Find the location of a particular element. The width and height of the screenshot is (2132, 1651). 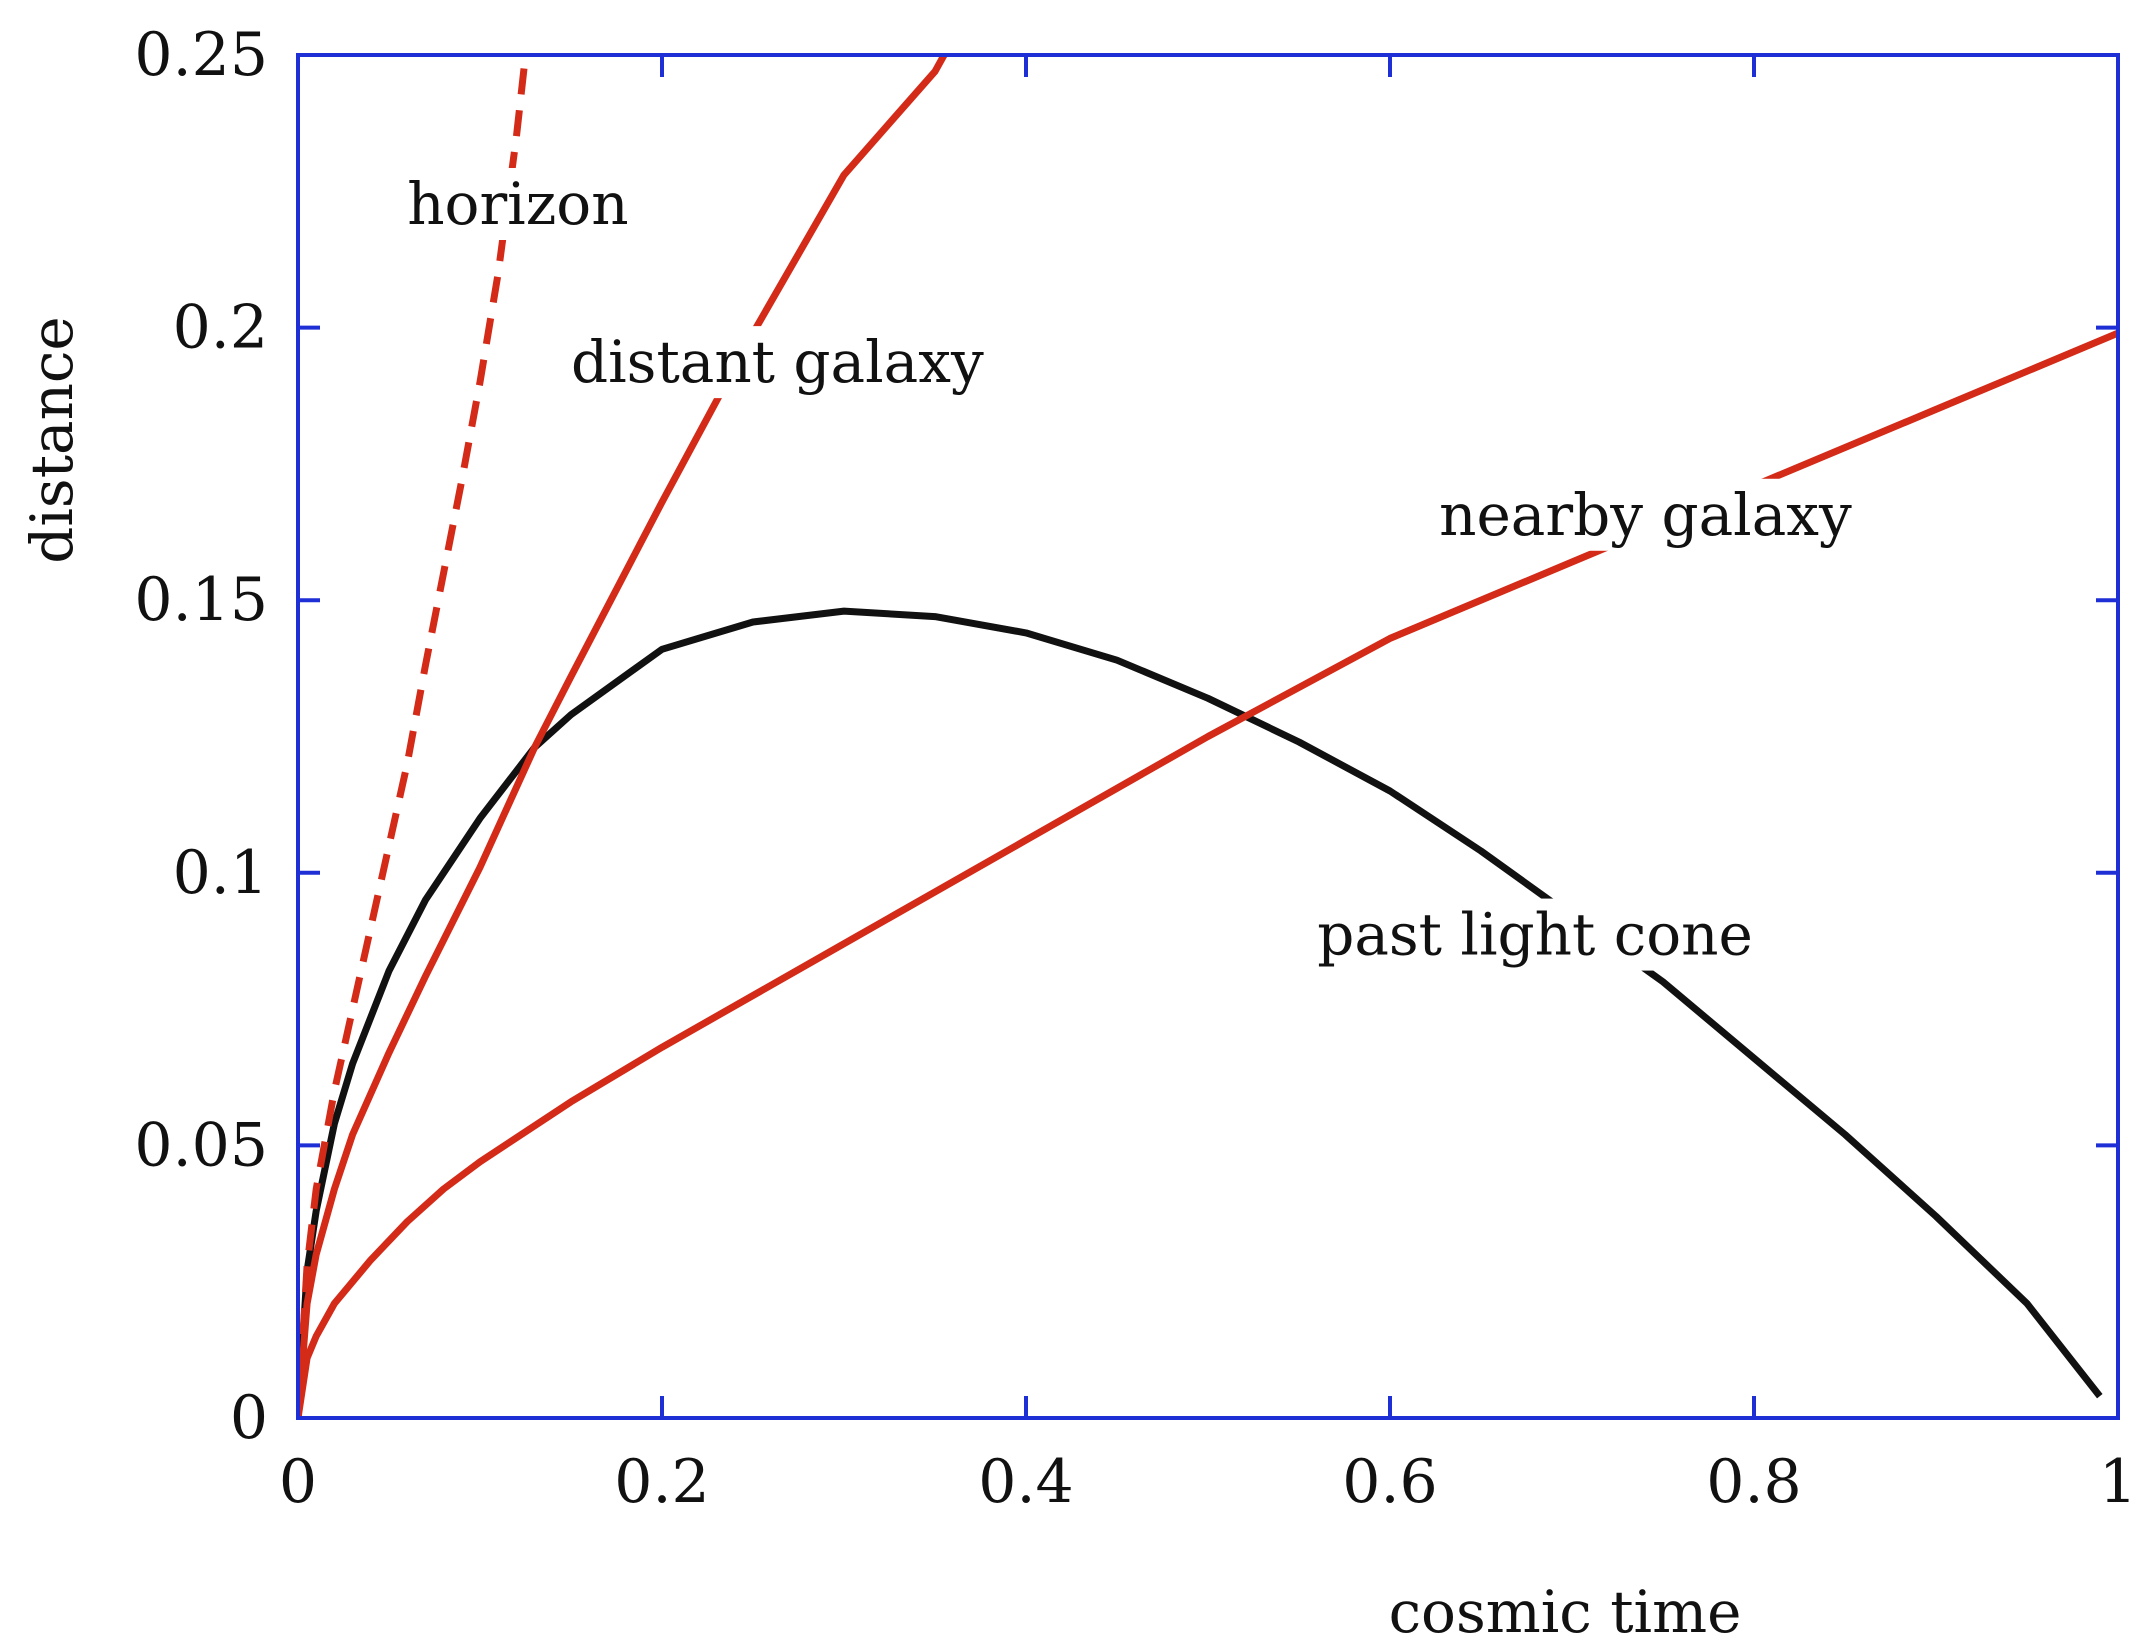

annotation-1: horizon is located at coordinates (518, 204).